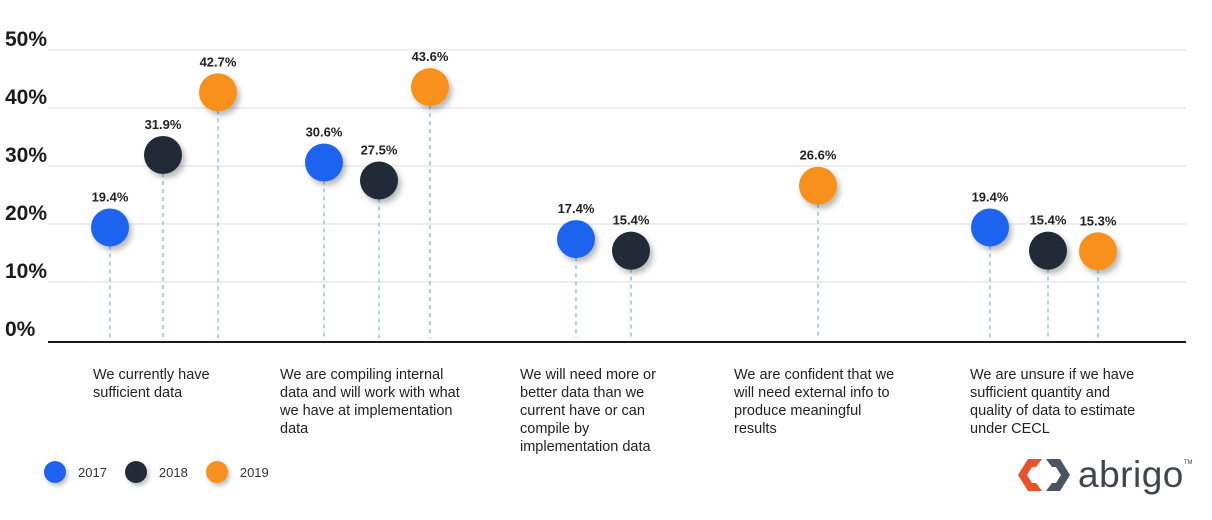 The height and width of the screenshot is (520, 1212). I want to click on data-label: 42.7%, so click(218, 61).